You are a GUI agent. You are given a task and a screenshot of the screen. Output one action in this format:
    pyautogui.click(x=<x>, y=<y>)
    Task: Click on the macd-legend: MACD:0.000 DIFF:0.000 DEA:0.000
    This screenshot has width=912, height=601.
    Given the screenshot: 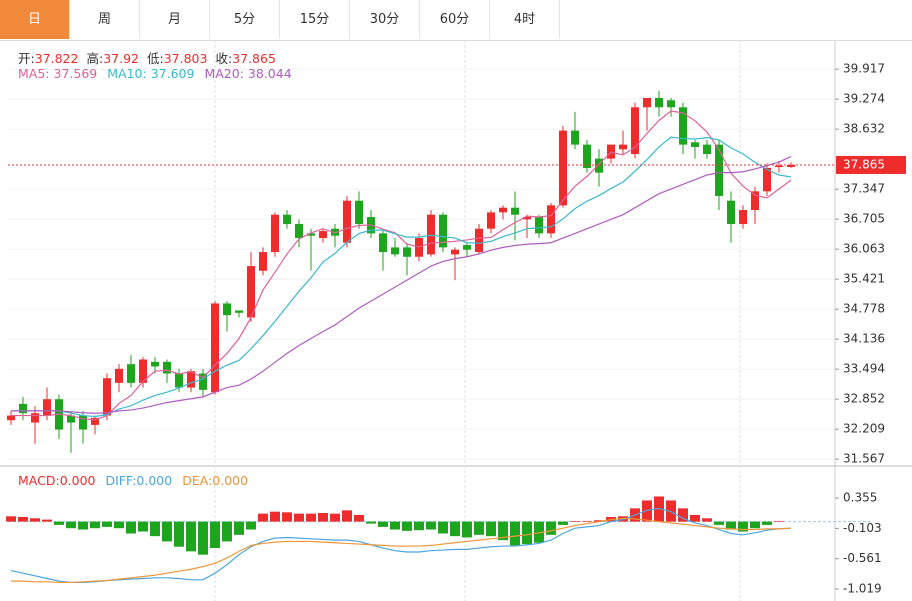 What is the action you would take?
    pyautogui.click(x=133, y=480)
    